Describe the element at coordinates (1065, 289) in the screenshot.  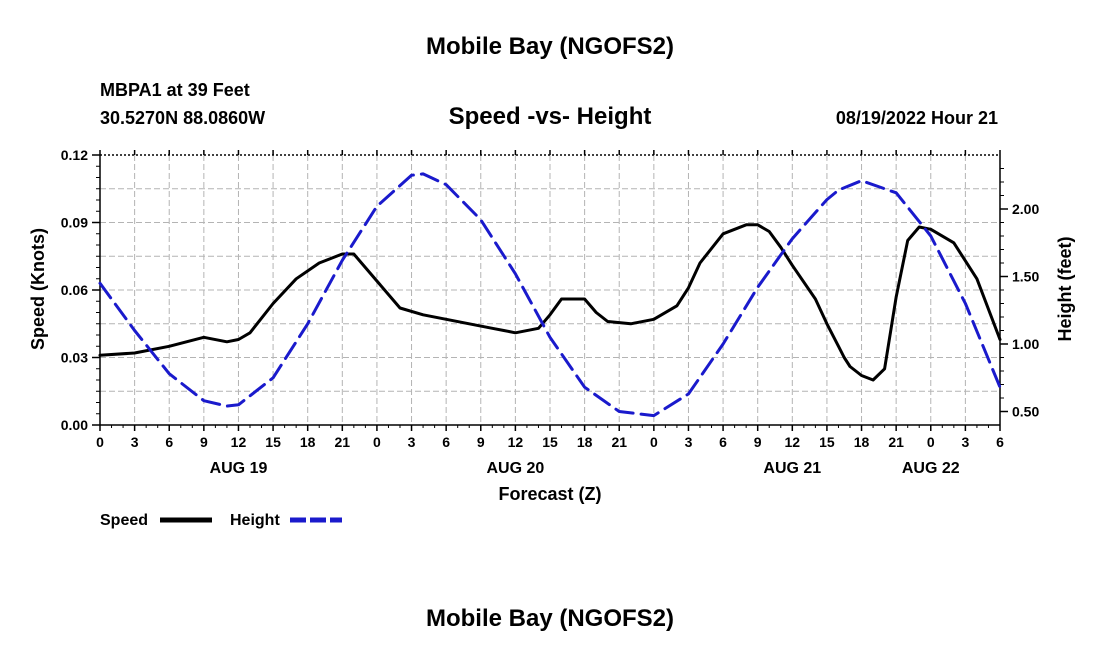
I see `y2-axis-label: Height (feet)` at that location.